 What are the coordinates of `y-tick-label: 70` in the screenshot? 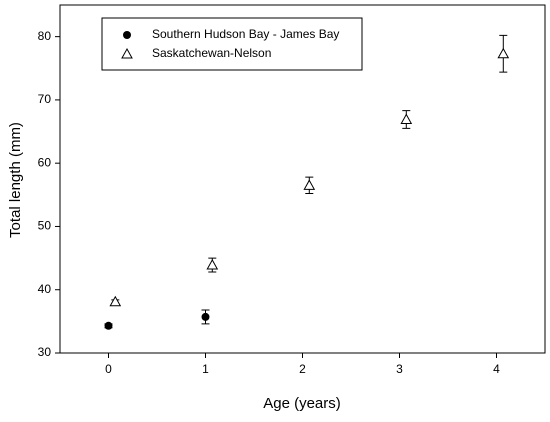 It's located at (45, 99).